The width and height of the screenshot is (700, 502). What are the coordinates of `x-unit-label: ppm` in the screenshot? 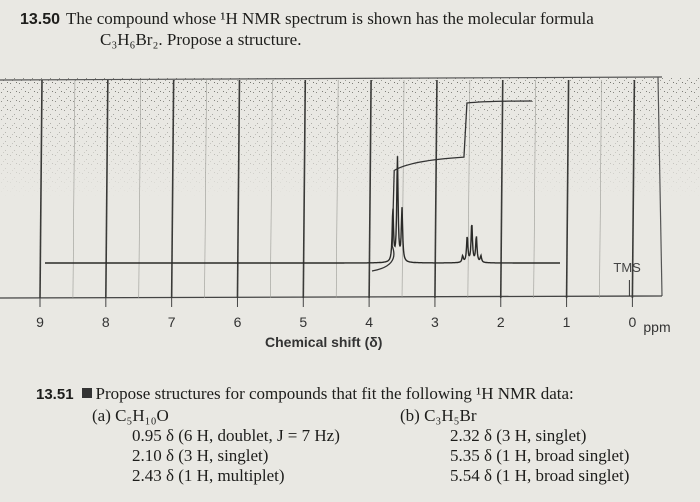 It's located at (656, 327).